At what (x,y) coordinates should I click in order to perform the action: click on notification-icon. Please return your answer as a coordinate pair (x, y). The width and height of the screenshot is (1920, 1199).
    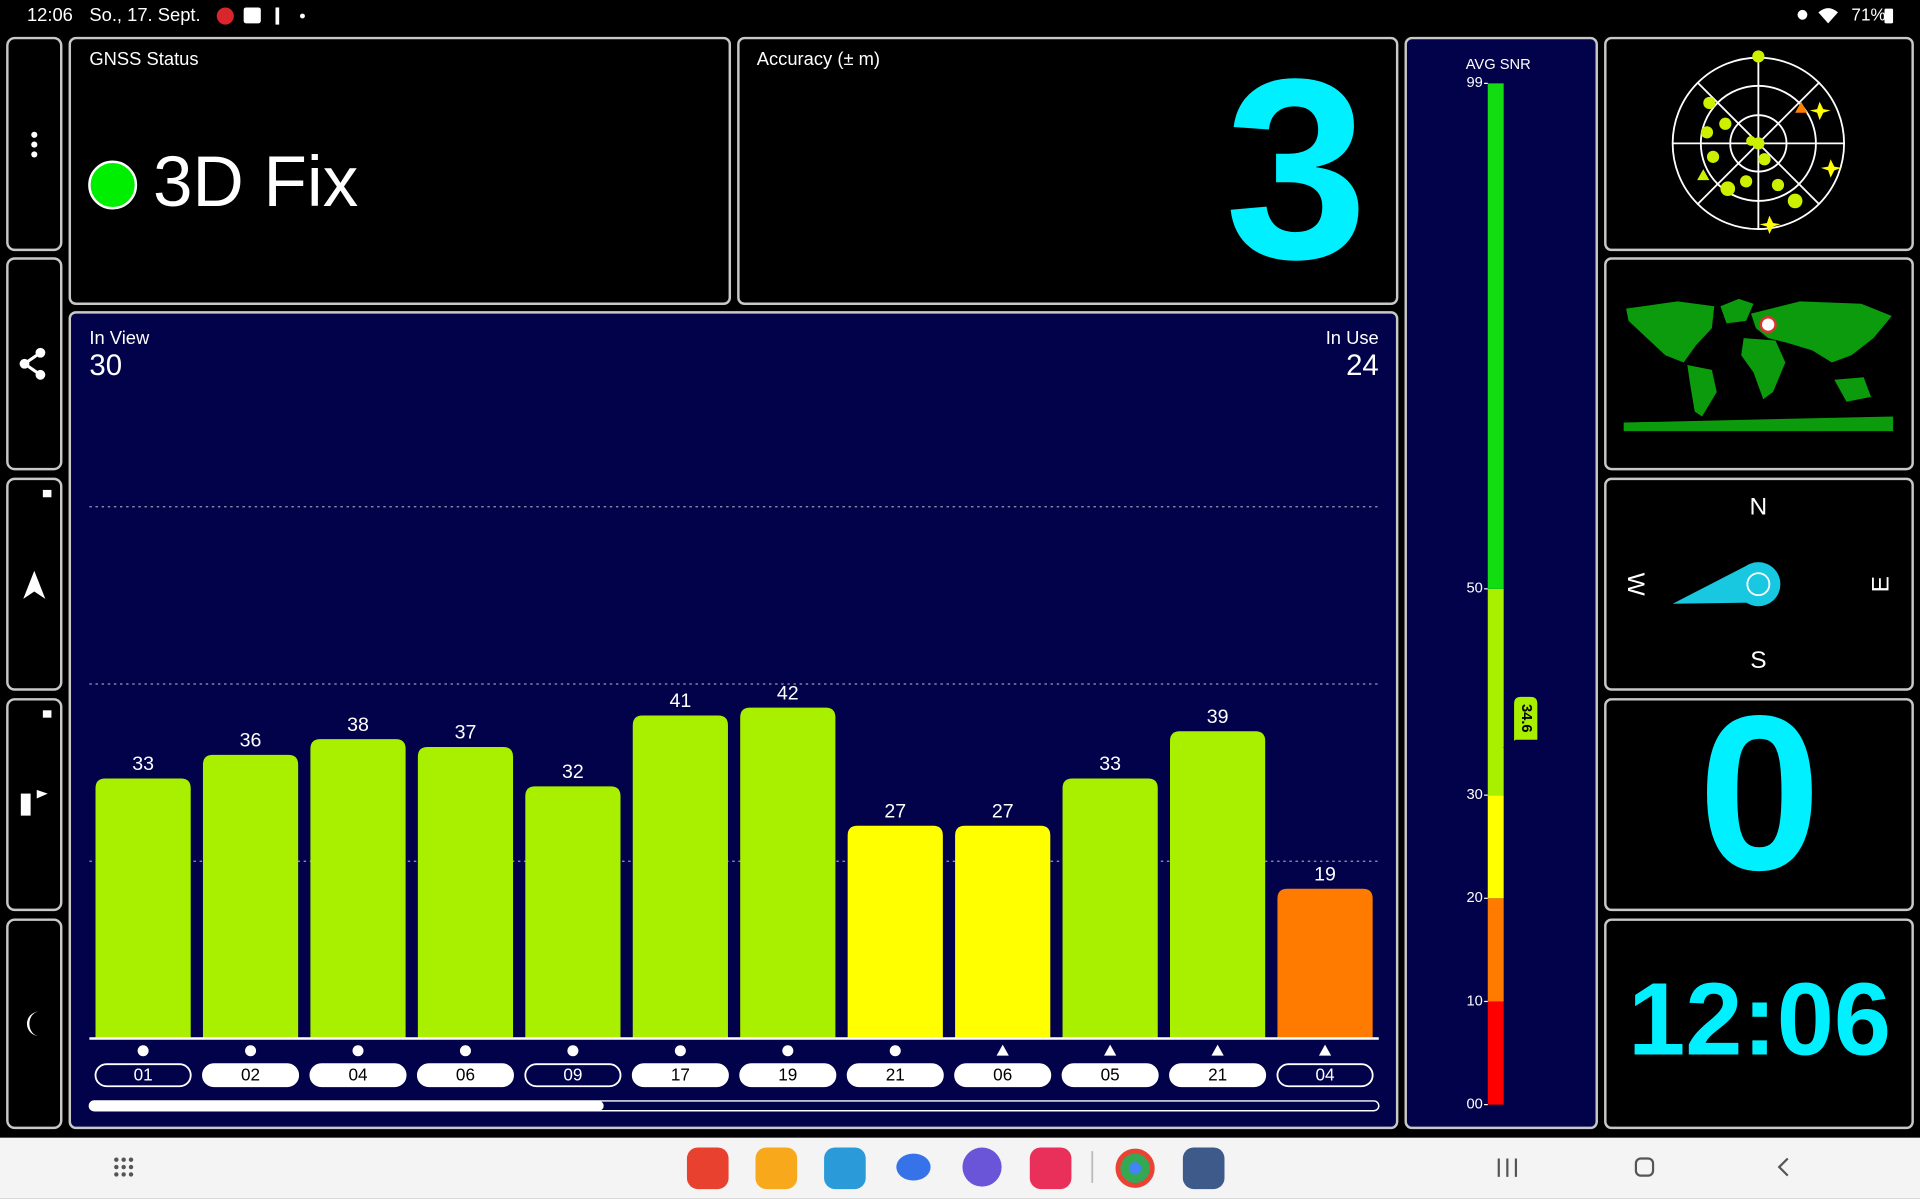
    Looking at the image, I should click on (225, 16).